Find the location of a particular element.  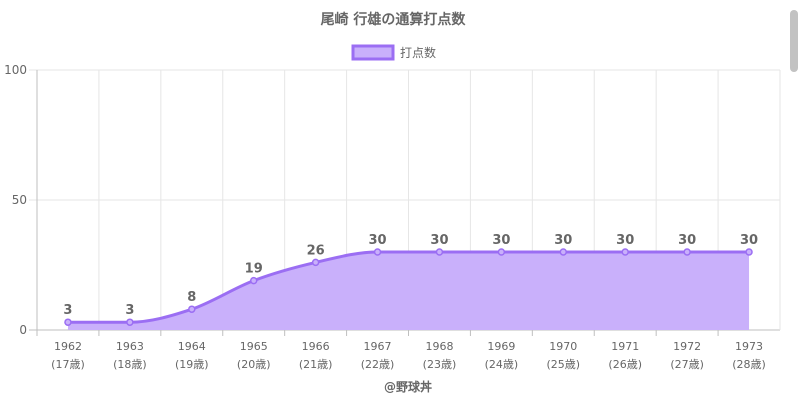

x-tick-label: 1969 is located at coordinates (501, 346).